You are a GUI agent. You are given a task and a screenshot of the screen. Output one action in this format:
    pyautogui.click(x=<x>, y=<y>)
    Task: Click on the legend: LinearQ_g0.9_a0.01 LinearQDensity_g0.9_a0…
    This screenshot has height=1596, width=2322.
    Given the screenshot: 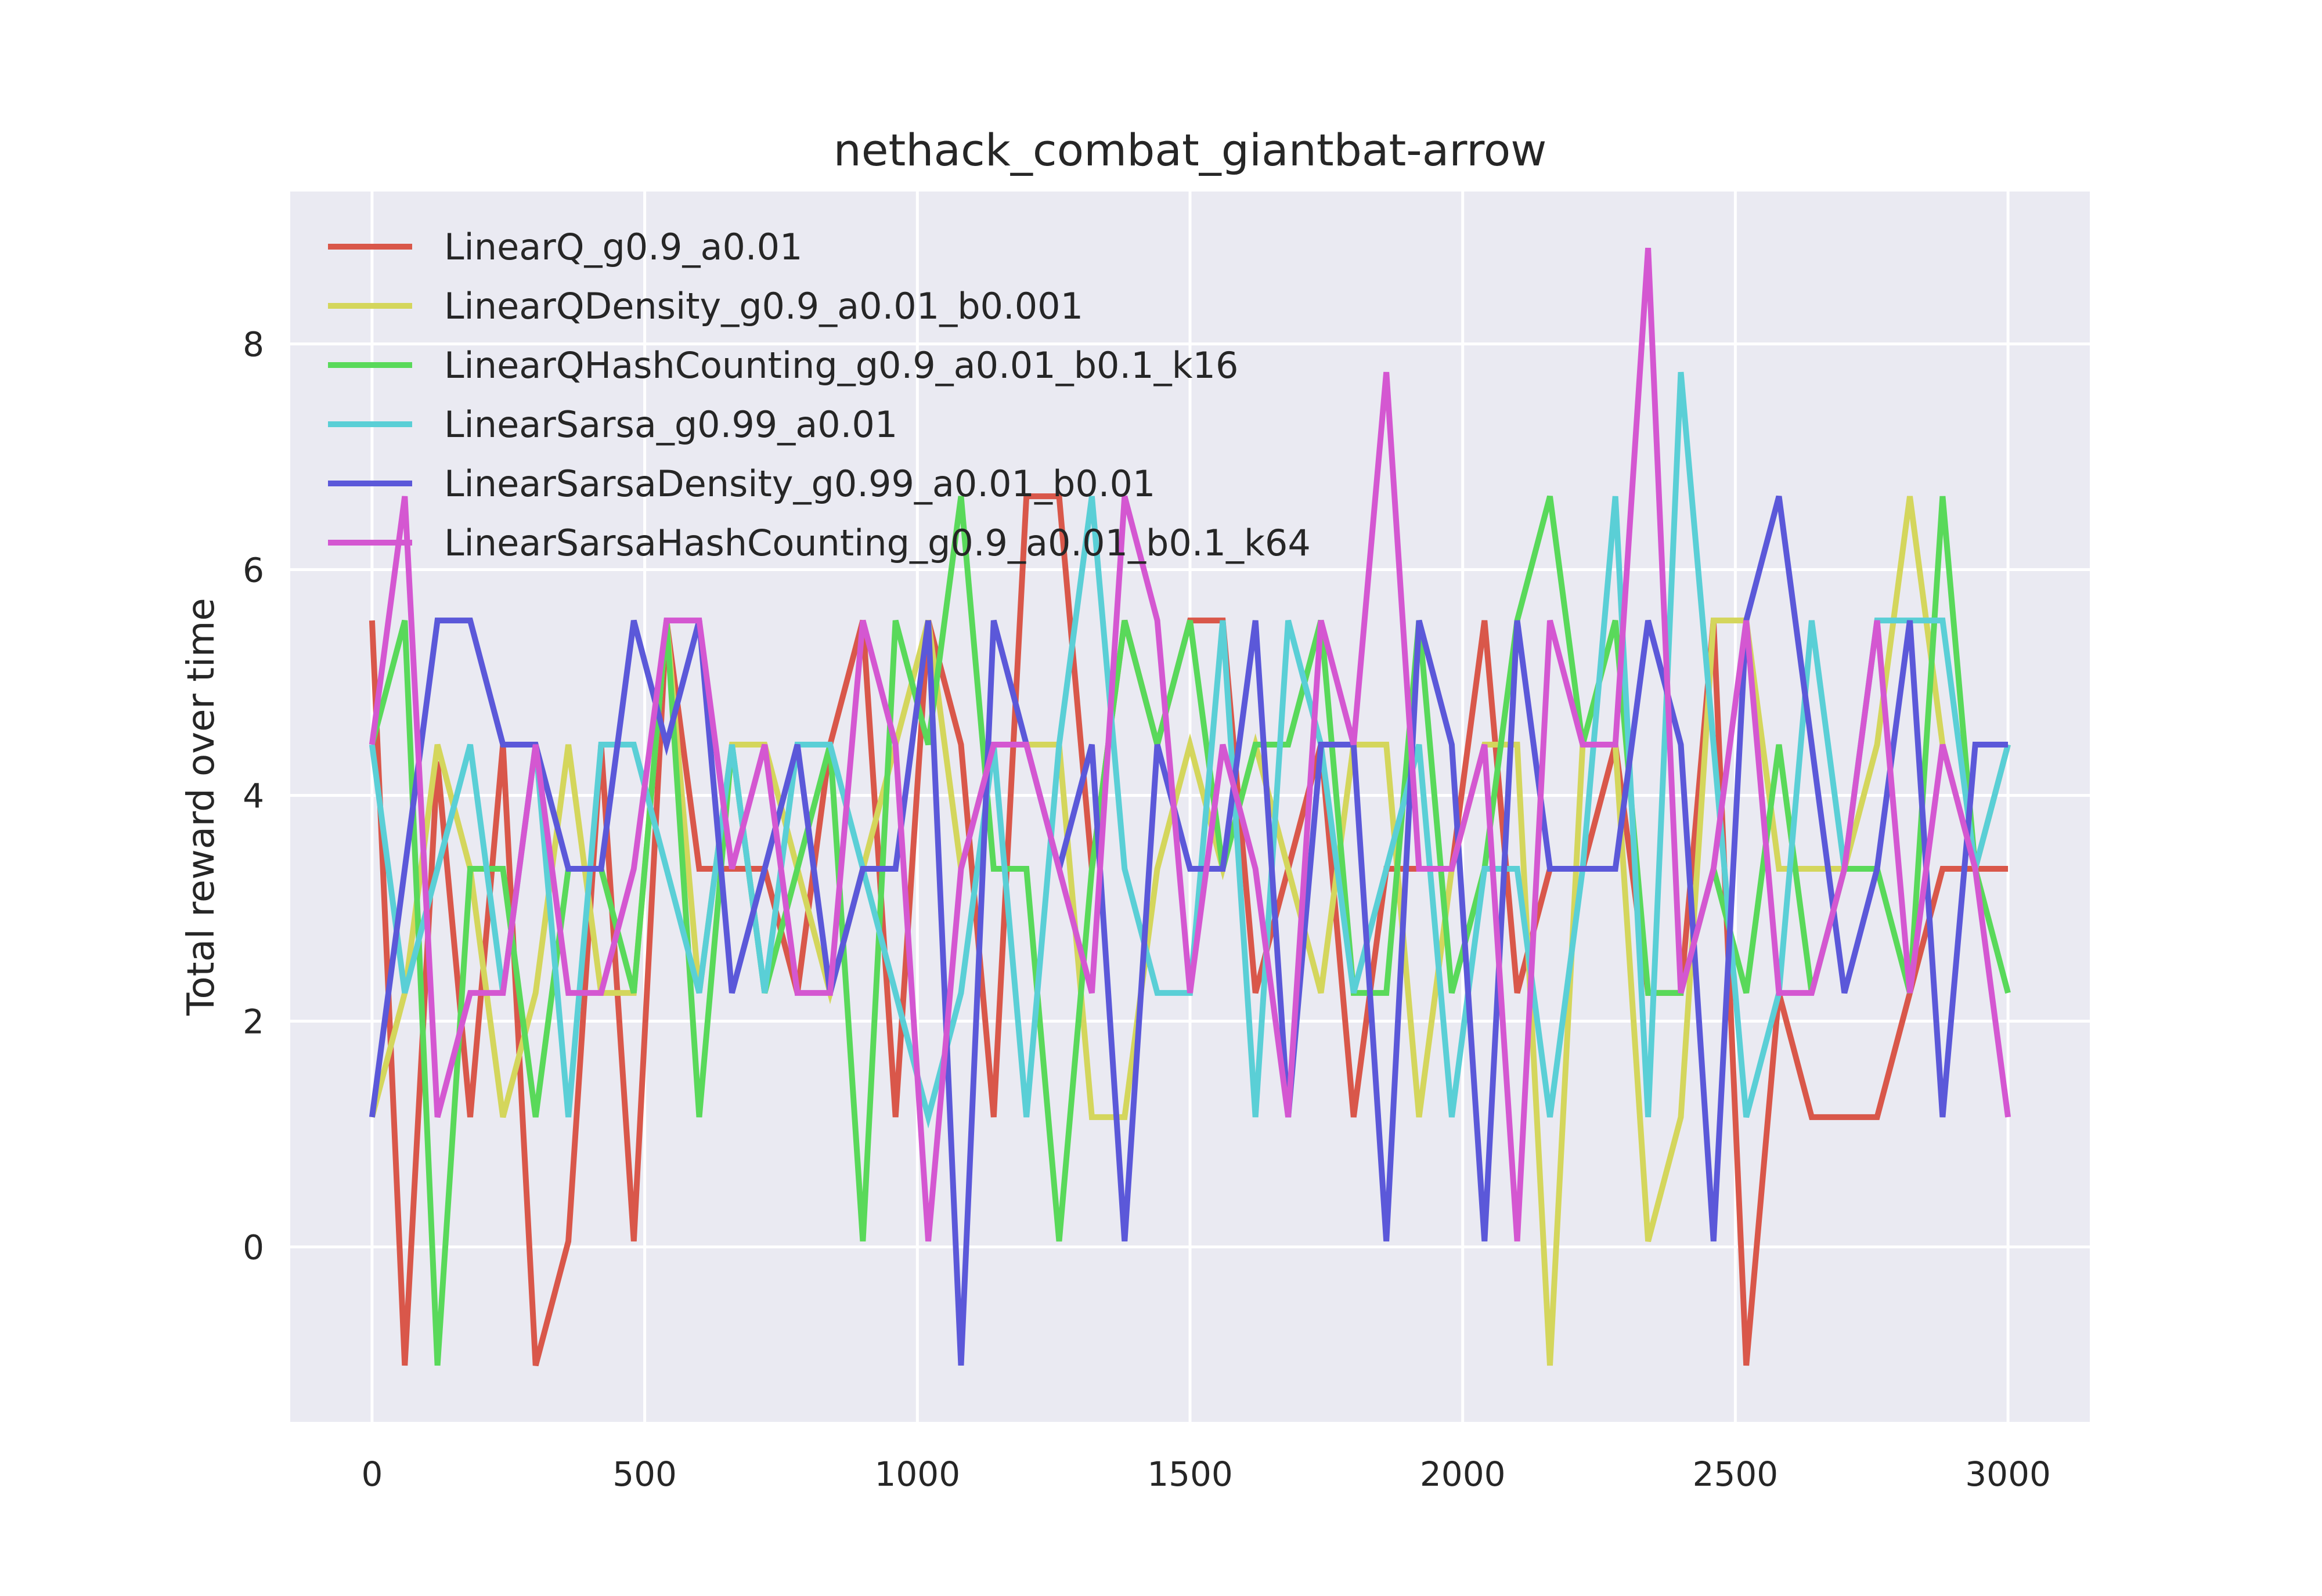 What is the action you would take?
    pyautogui.click(x=819, y=395)
    